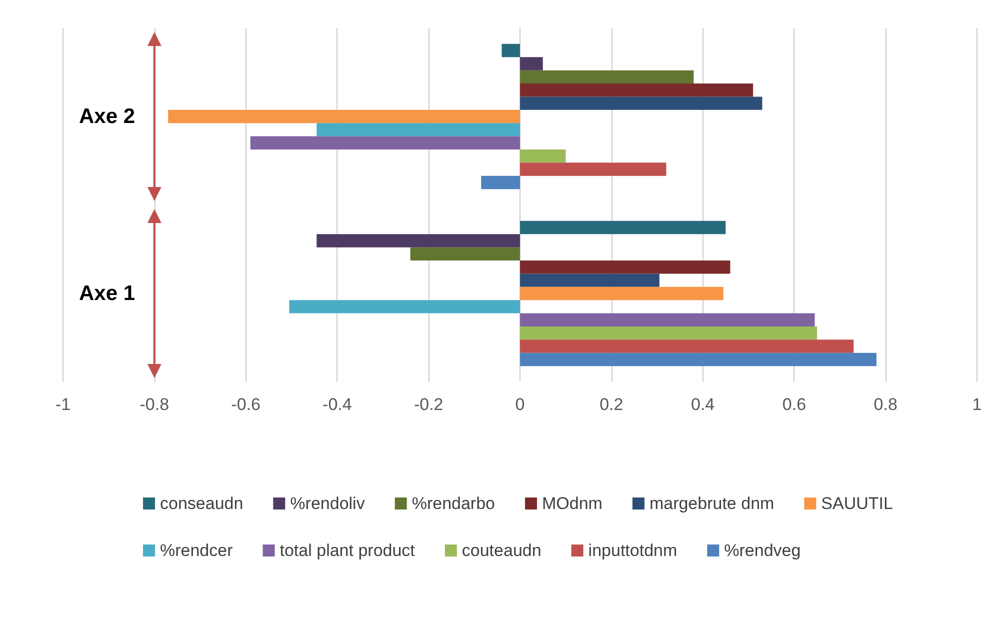  Describe the element at coordinates (612, 404) in the screenshot. I see `x-tick-label: 0.2` at that location.